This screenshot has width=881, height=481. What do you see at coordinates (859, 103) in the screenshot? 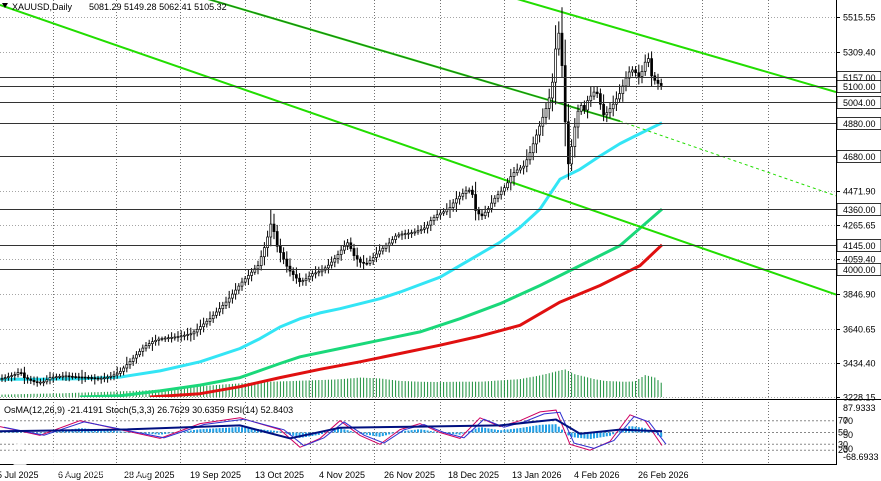
I see `price-level-label: 5004.00` at bounding box center [859, 103].